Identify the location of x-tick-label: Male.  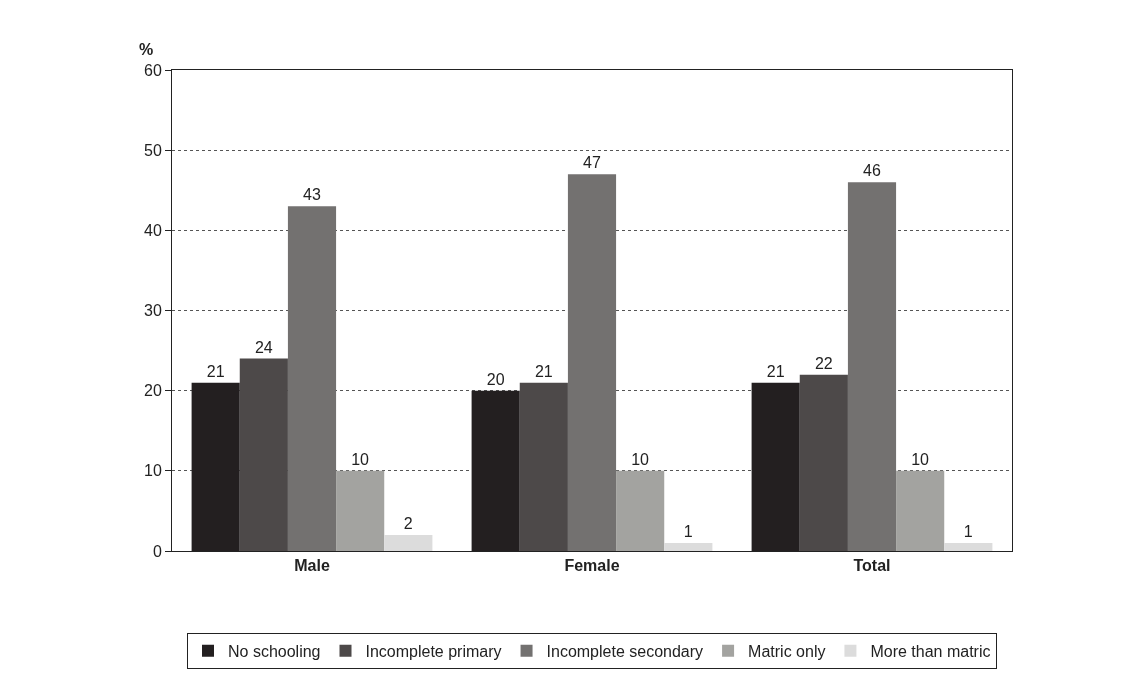
(312, 566).